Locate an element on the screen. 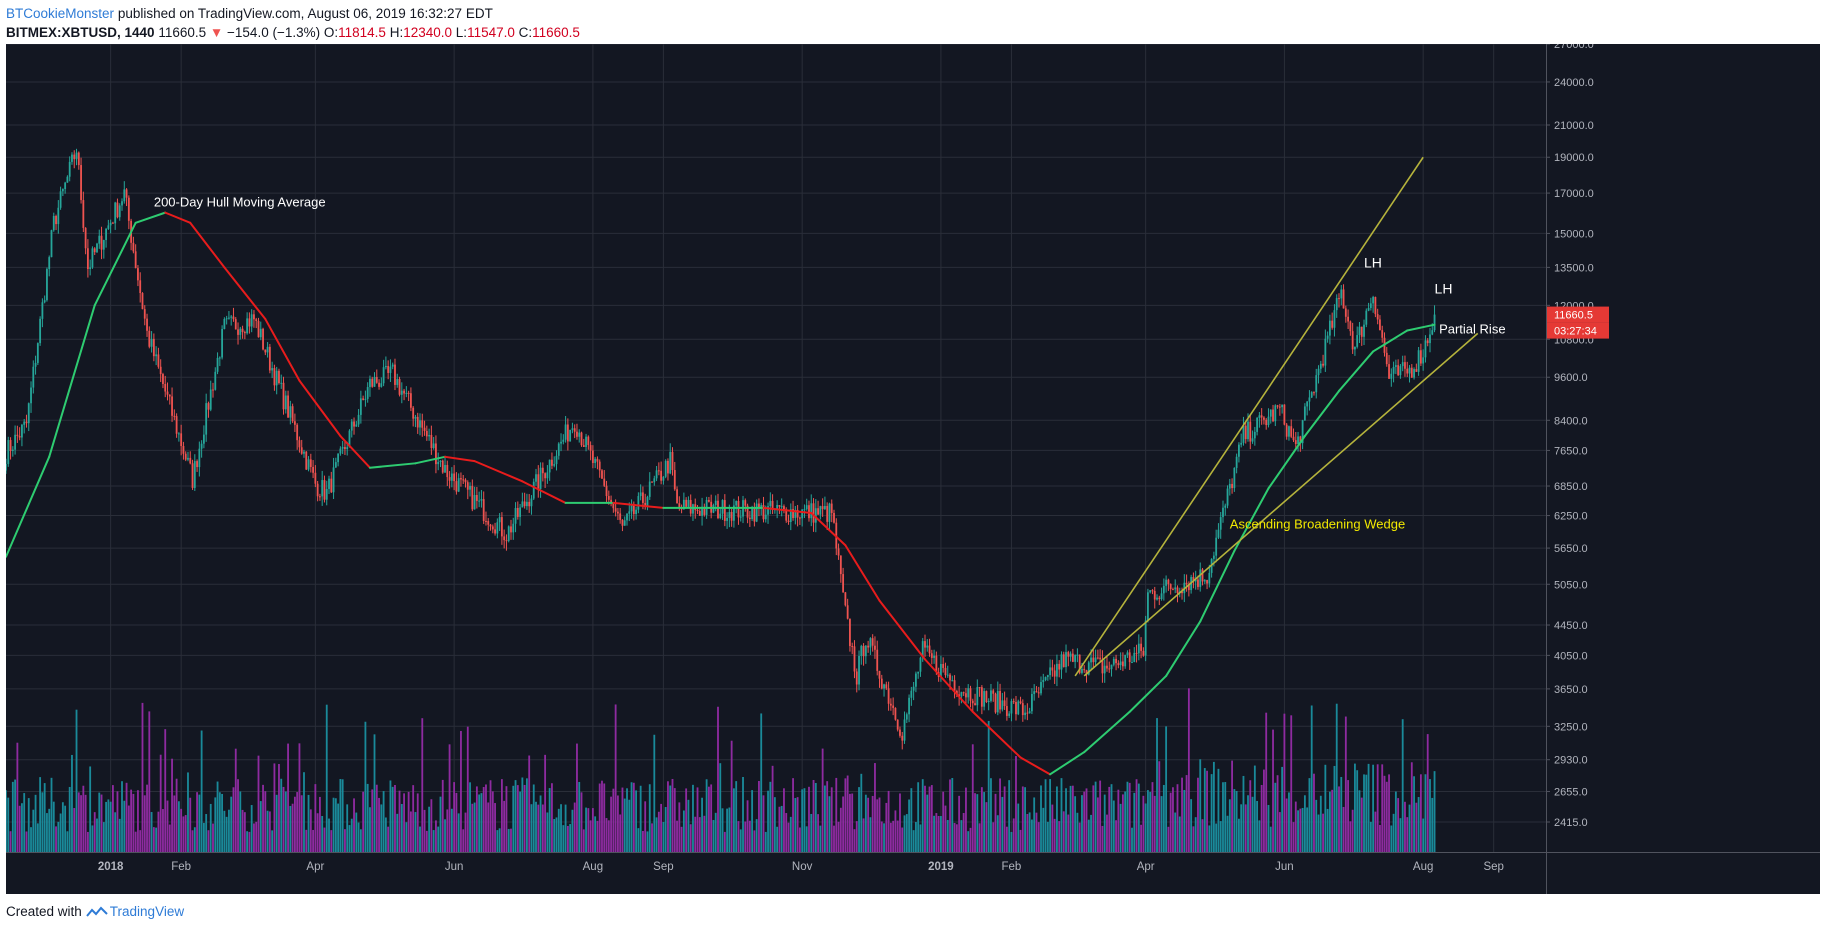 Image resolution: width=1828 pixels, height=930 pixels. tradingview-link: TradingView is located at coordinates (147, 911).